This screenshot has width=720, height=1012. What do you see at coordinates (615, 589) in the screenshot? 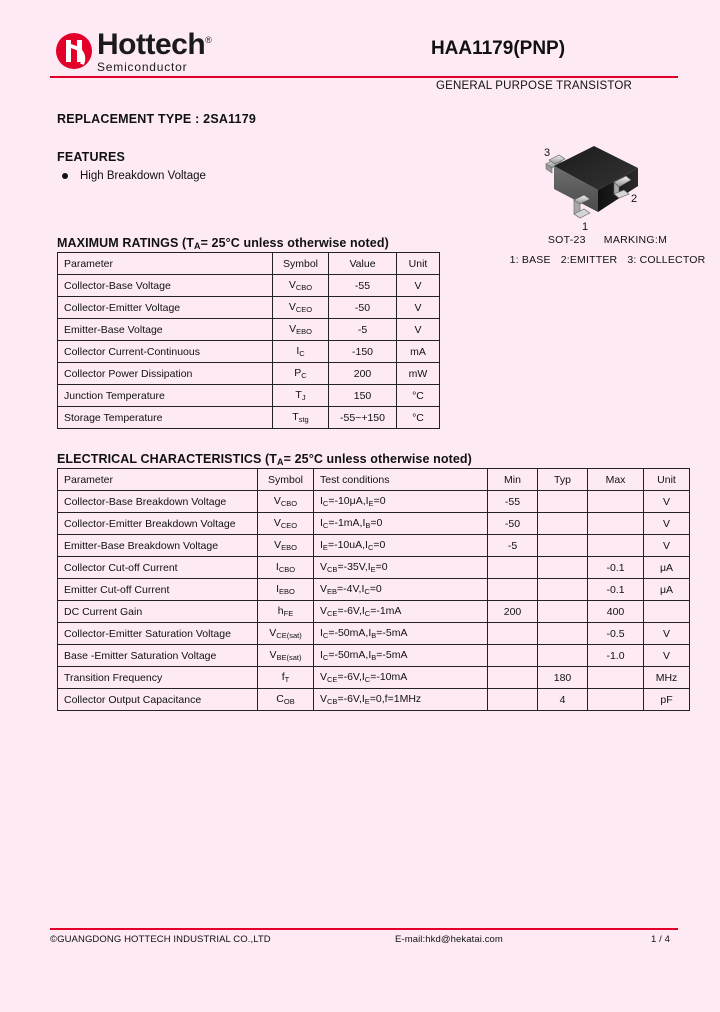
I see `cell-max: -0.1` at bounding box center [615, 589].